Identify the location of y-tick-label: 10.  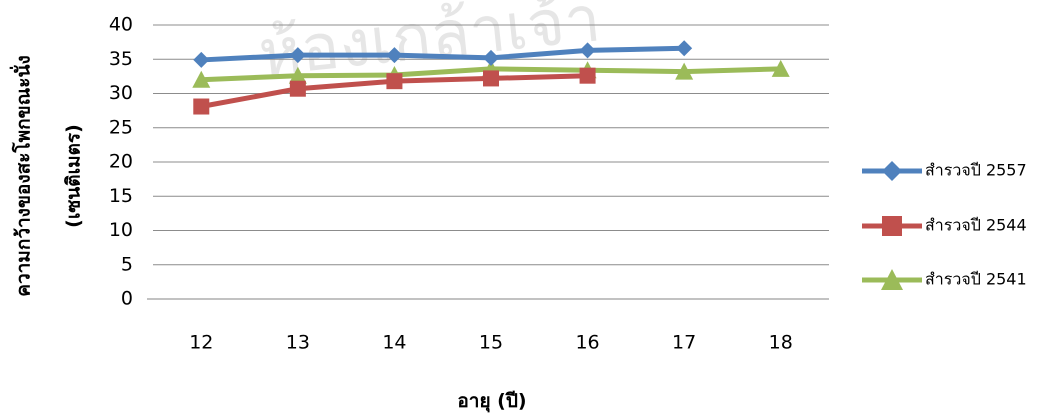
(121, 230).